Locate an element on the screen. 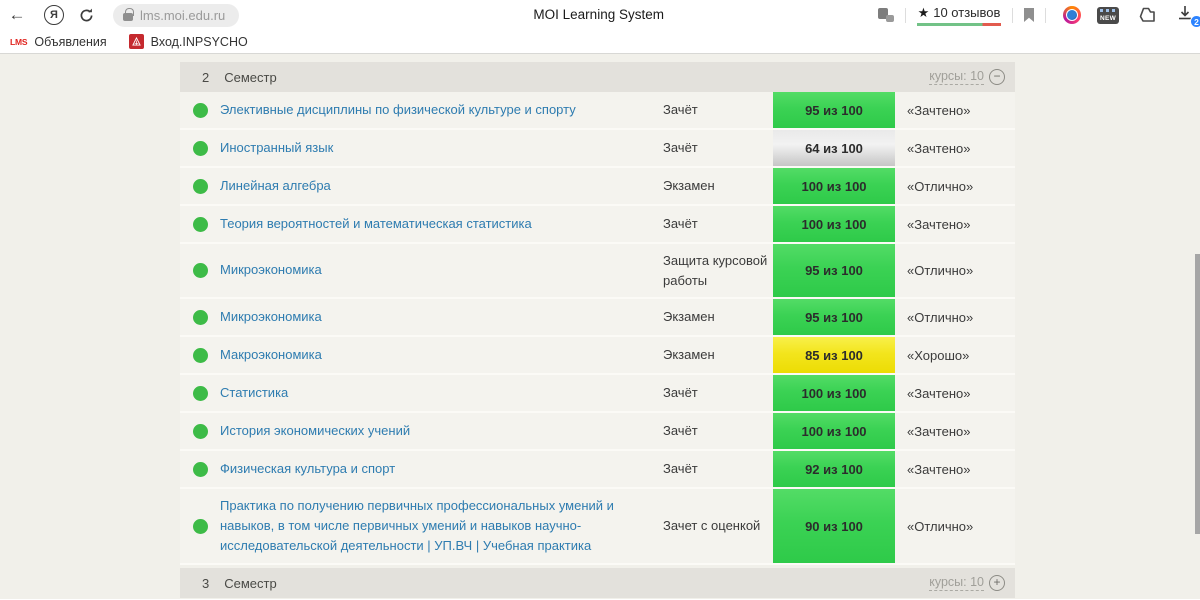 Image resolution: width=1200 pixels, height=600 pixels. expand-semester-button: + is located at coordinates (997, 583).